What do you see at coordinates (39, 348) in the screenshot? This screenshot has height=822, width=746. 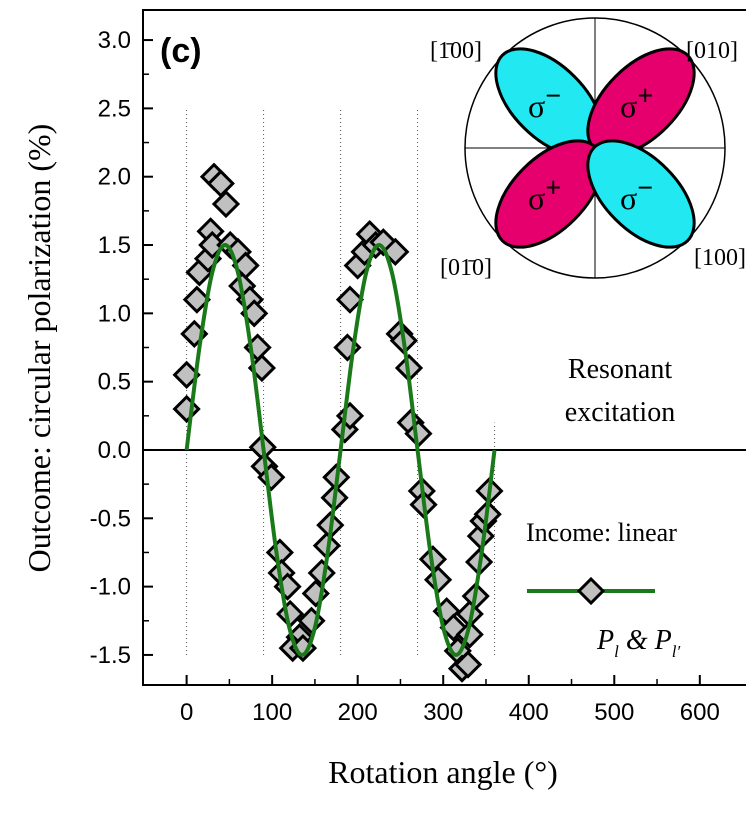 I see `y-axis-title: Outcome: circular polarization (%)` at bounding box center [39, 348].